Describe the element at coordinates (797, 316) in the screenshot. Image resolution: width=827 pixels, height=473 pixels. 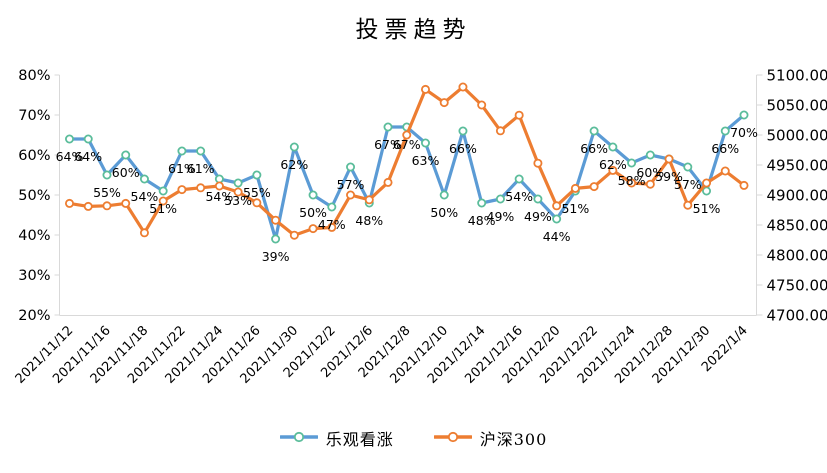
I see `y-axis-right-label: 4700.00` at that location.